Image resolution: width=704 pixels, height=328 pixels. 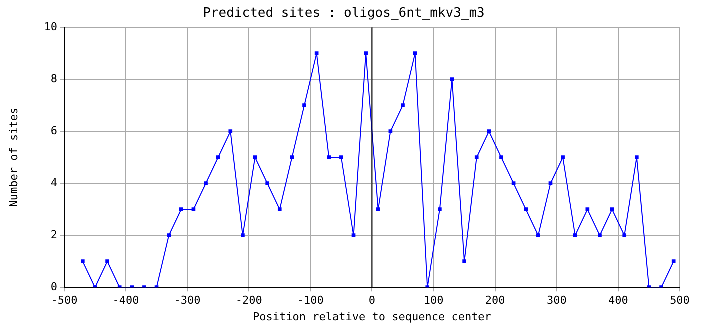 I want to click on x-tick-label: 300, so click(x=556, y=301).